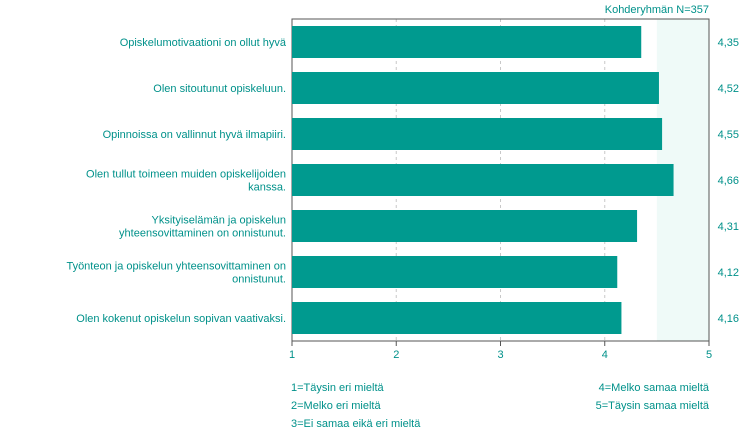 This screenshot has width=750, height=438. Describe the element at coordinates (219, 89) in the screenshot. I see `category-label: Olen sitoutunut opiskeluun.` at that location.